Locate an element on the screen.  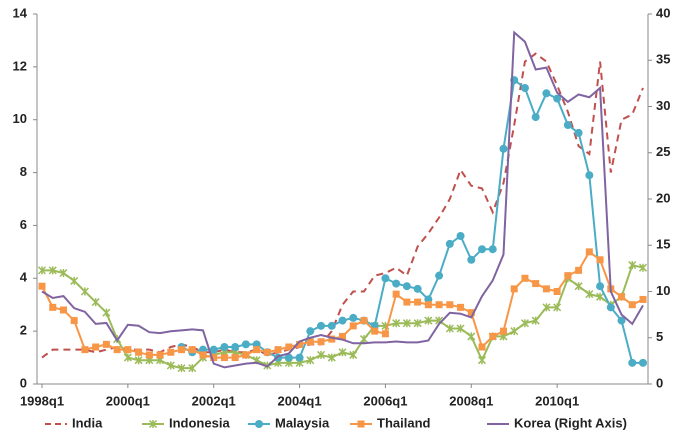
y2-tick-label: 25 is located at coordinates (663, 151).